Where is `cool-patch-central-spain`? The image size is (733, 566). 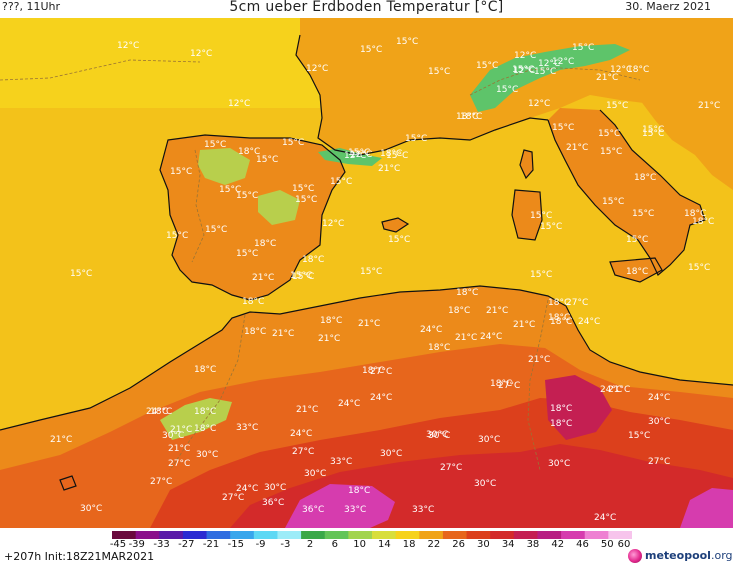 cool-patch-central-spain is located at coordinates (279, 207).